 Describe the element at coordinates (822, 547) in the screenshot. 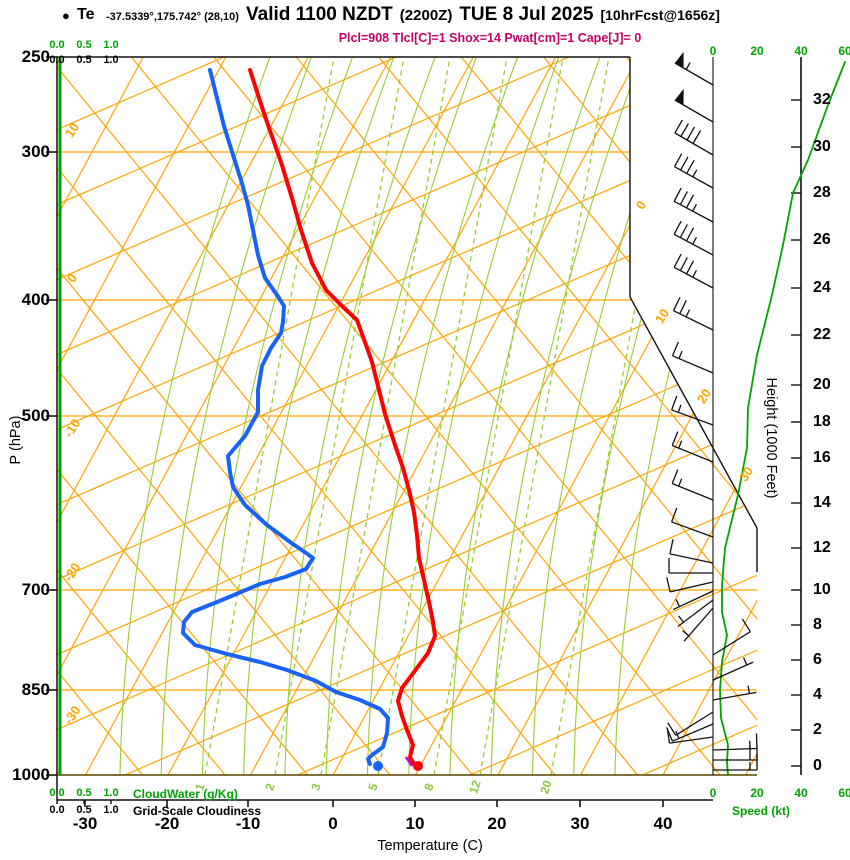

I see `height-tick-label: 12` at that location.